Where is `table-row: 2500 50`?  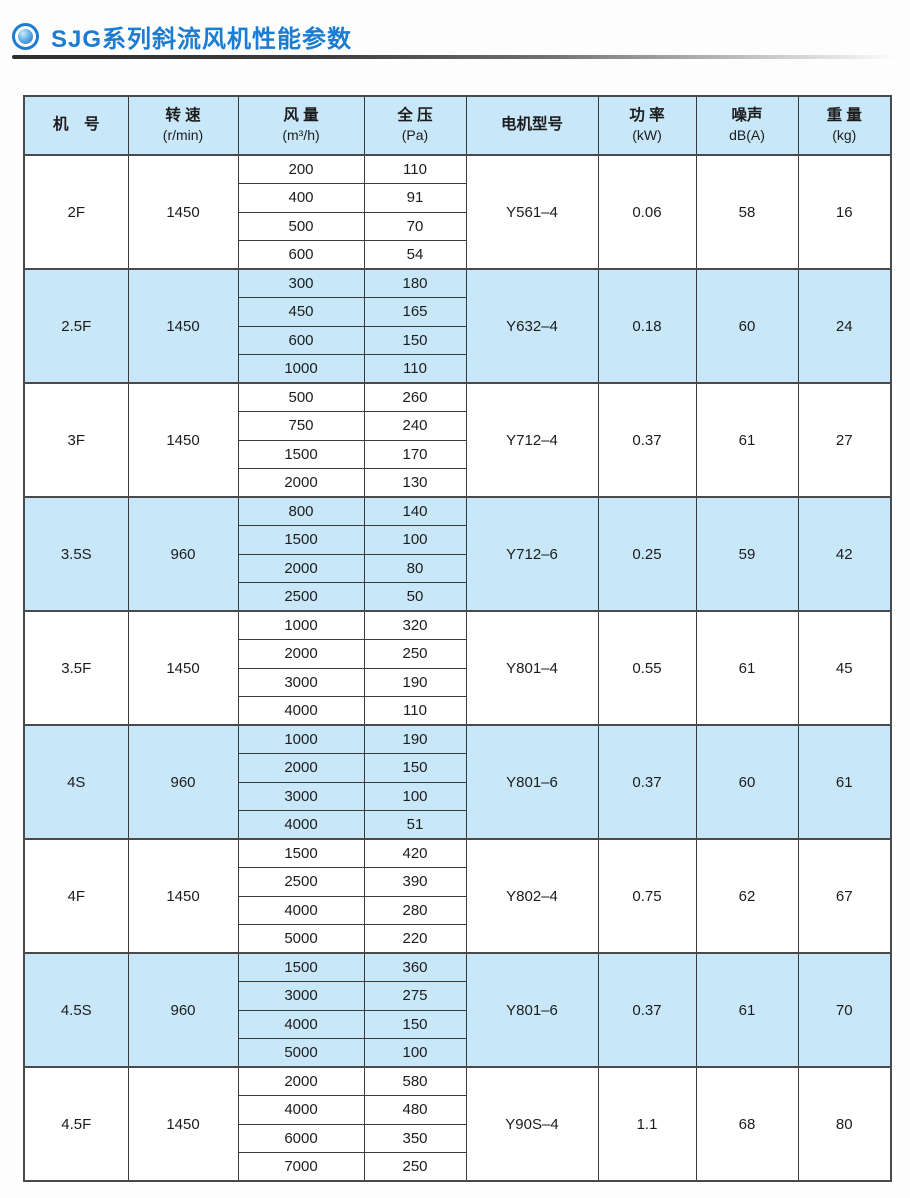
table-row: 2500 50 is located at coordinates (457, 597).